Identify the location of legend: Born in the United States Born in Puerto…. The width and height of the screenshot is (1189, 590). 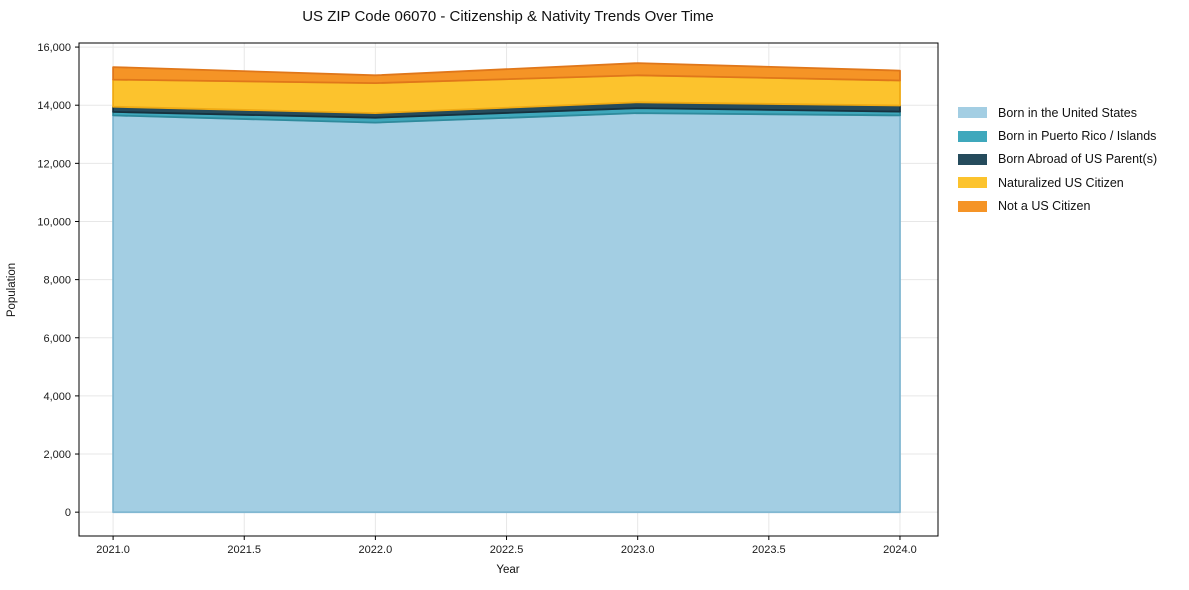
(1057, 159).